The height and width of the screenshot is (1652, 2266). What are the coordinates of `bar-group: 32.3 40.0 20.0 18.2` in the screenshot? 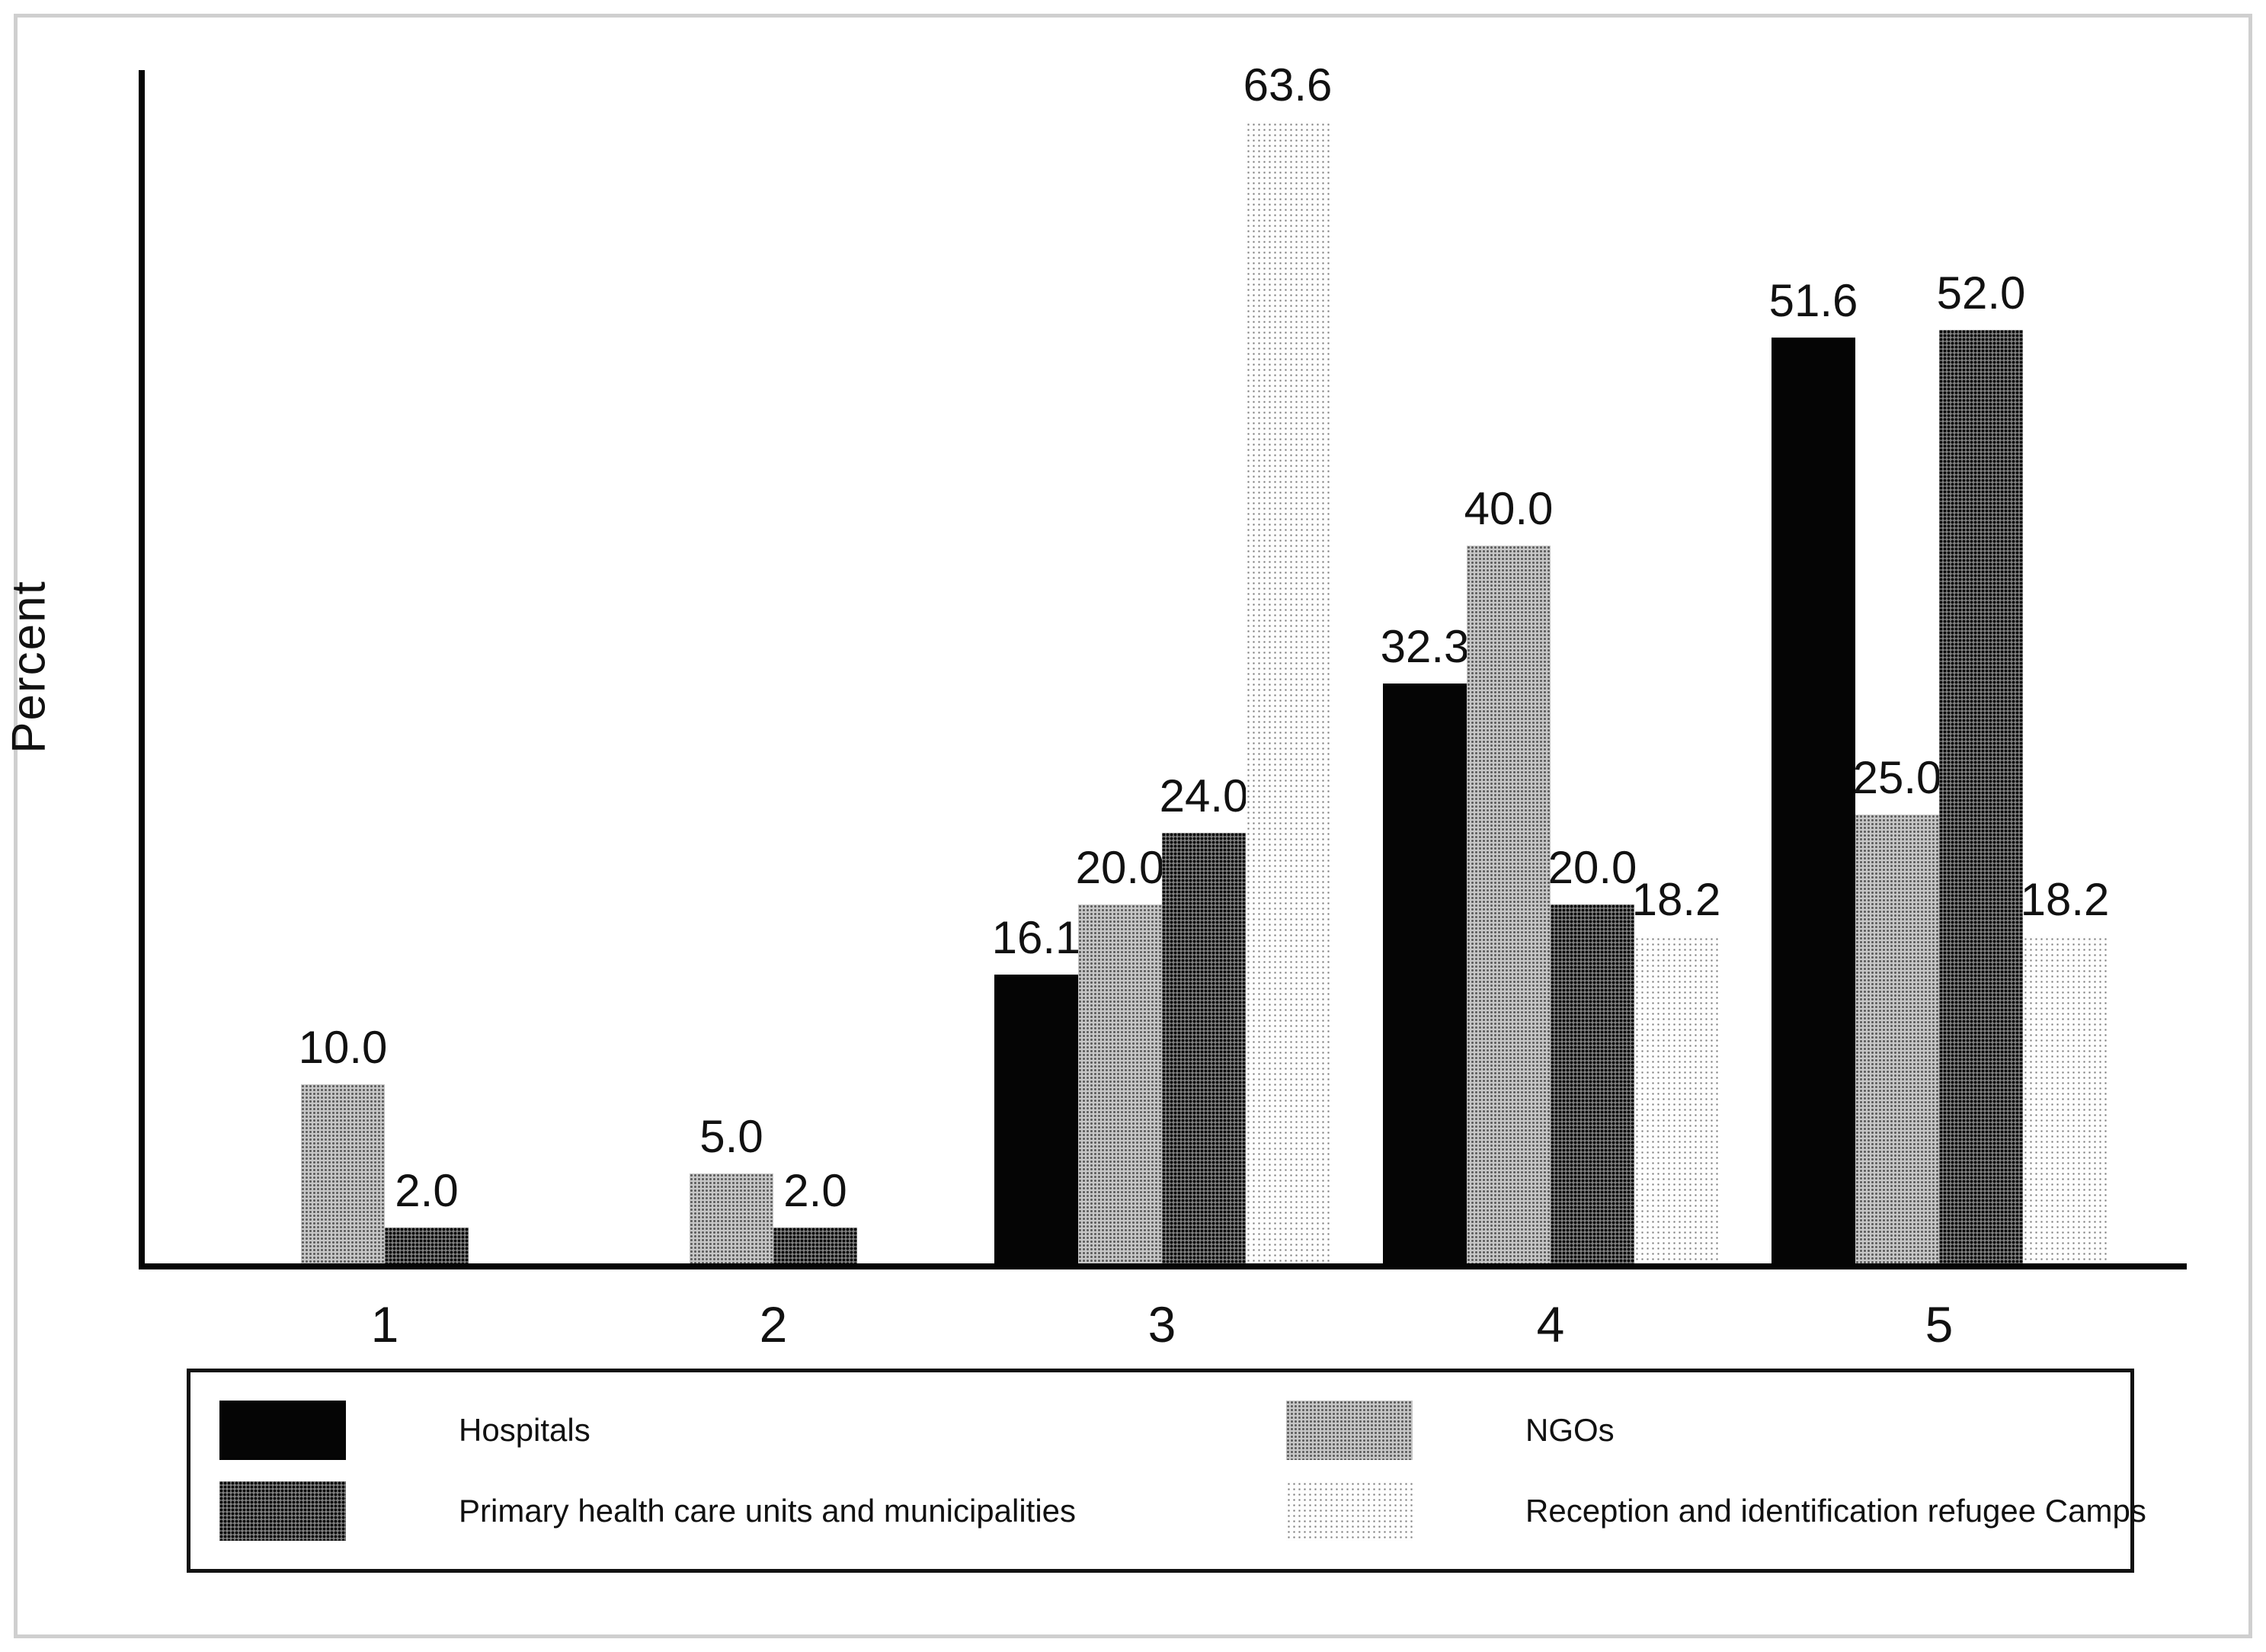 It's located at (1550, 666).